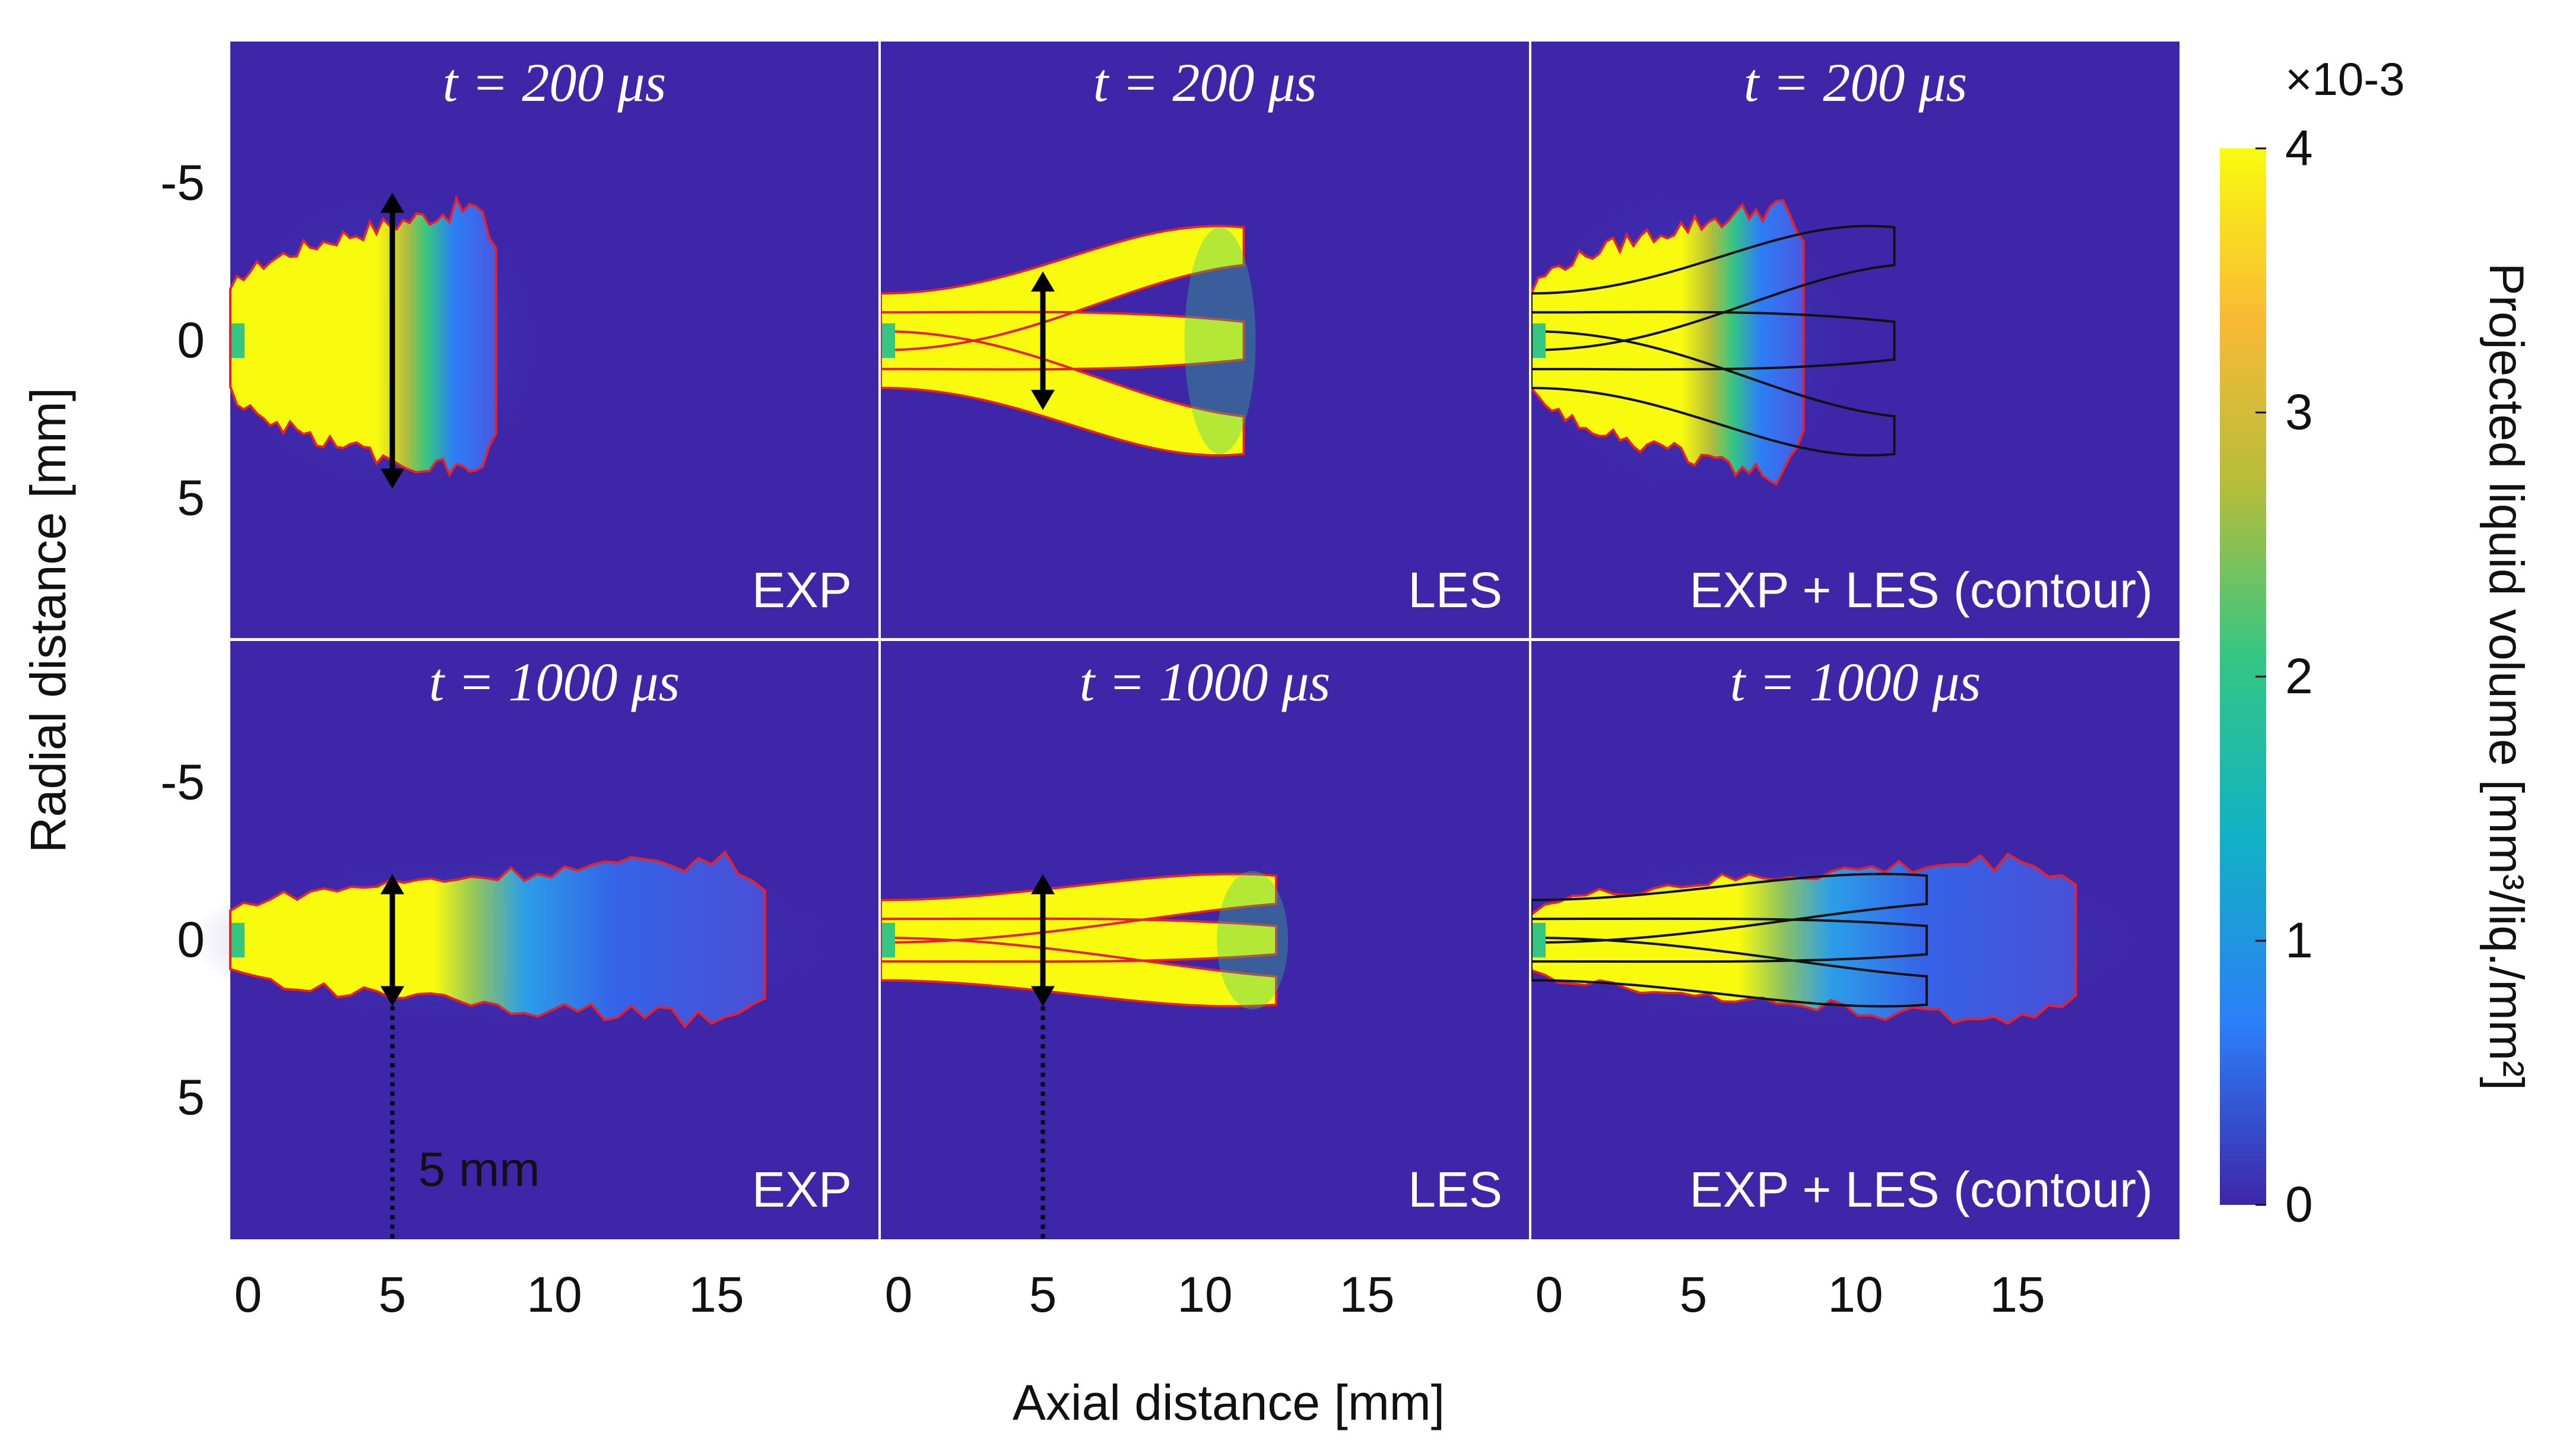 This screenshot has height=1450, width=2576. Describe the element at coordinates (550, 341) in the screenshot. I see `panel-r1-c1: t = 200 μs EXP` at that location.